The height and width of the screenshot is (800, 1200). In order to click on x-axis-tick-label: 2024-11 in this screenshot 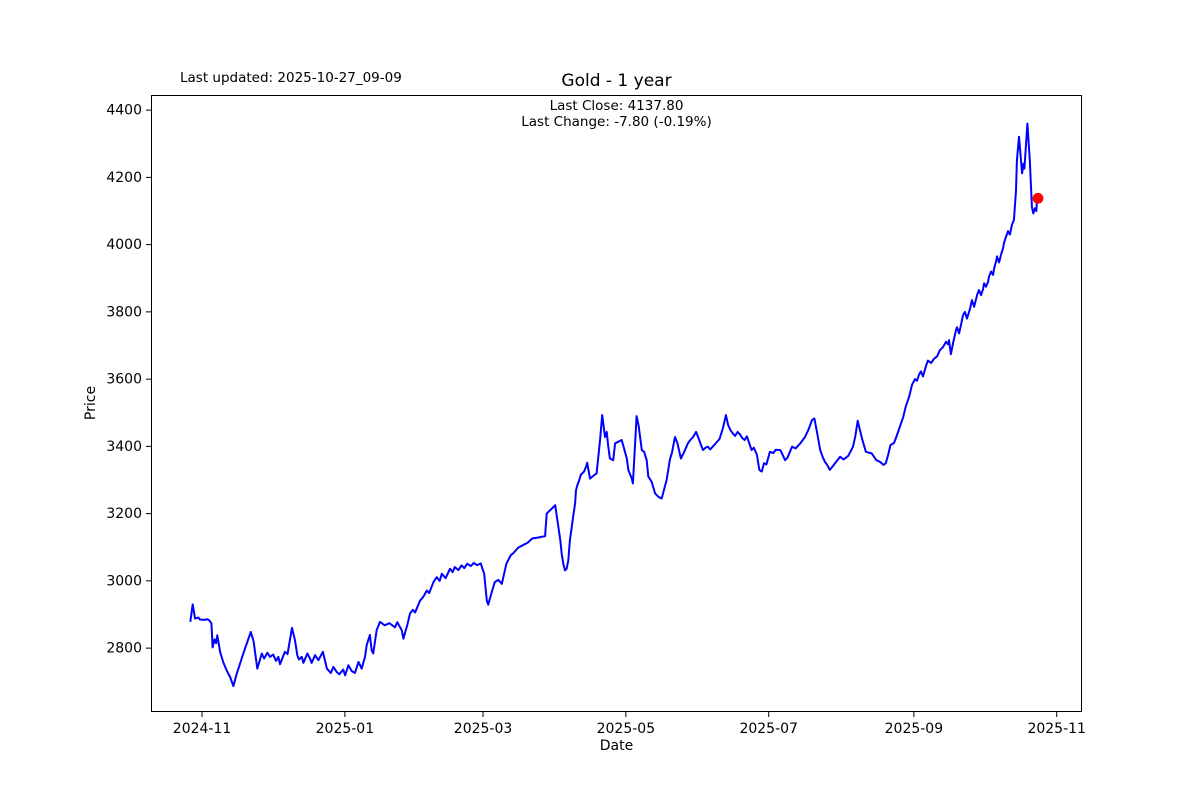, I will do `click(202, 729)`.